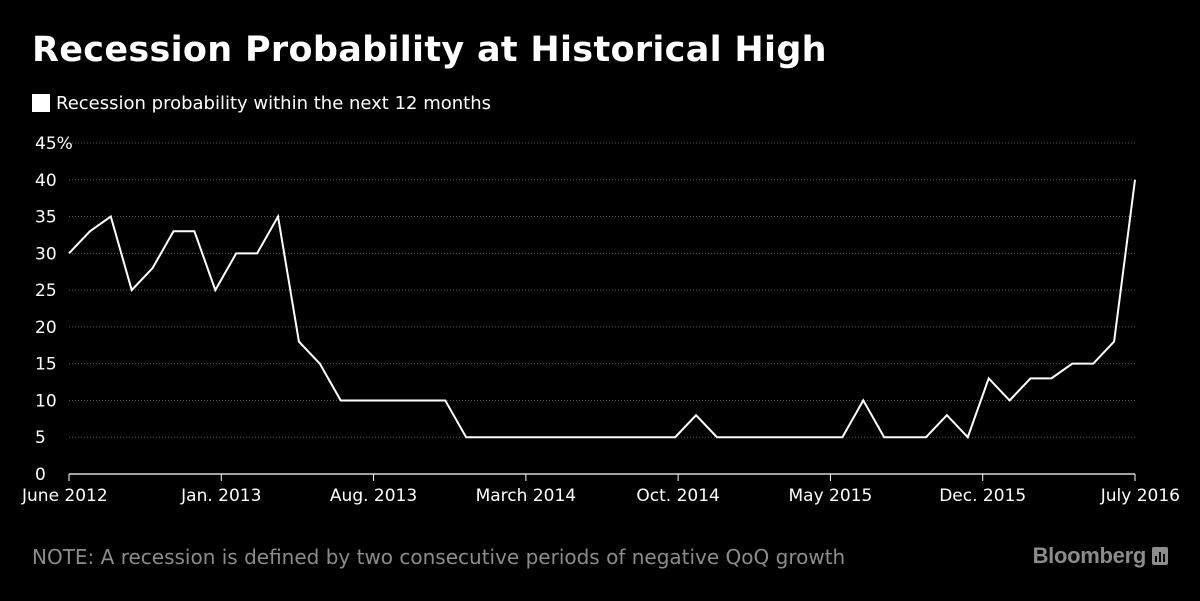 The height and width of the screenshot is (601, 1200). Describe the element at coordinates (54, 144) in the screenshot. I see `y-tick-label: 45%` at that location.